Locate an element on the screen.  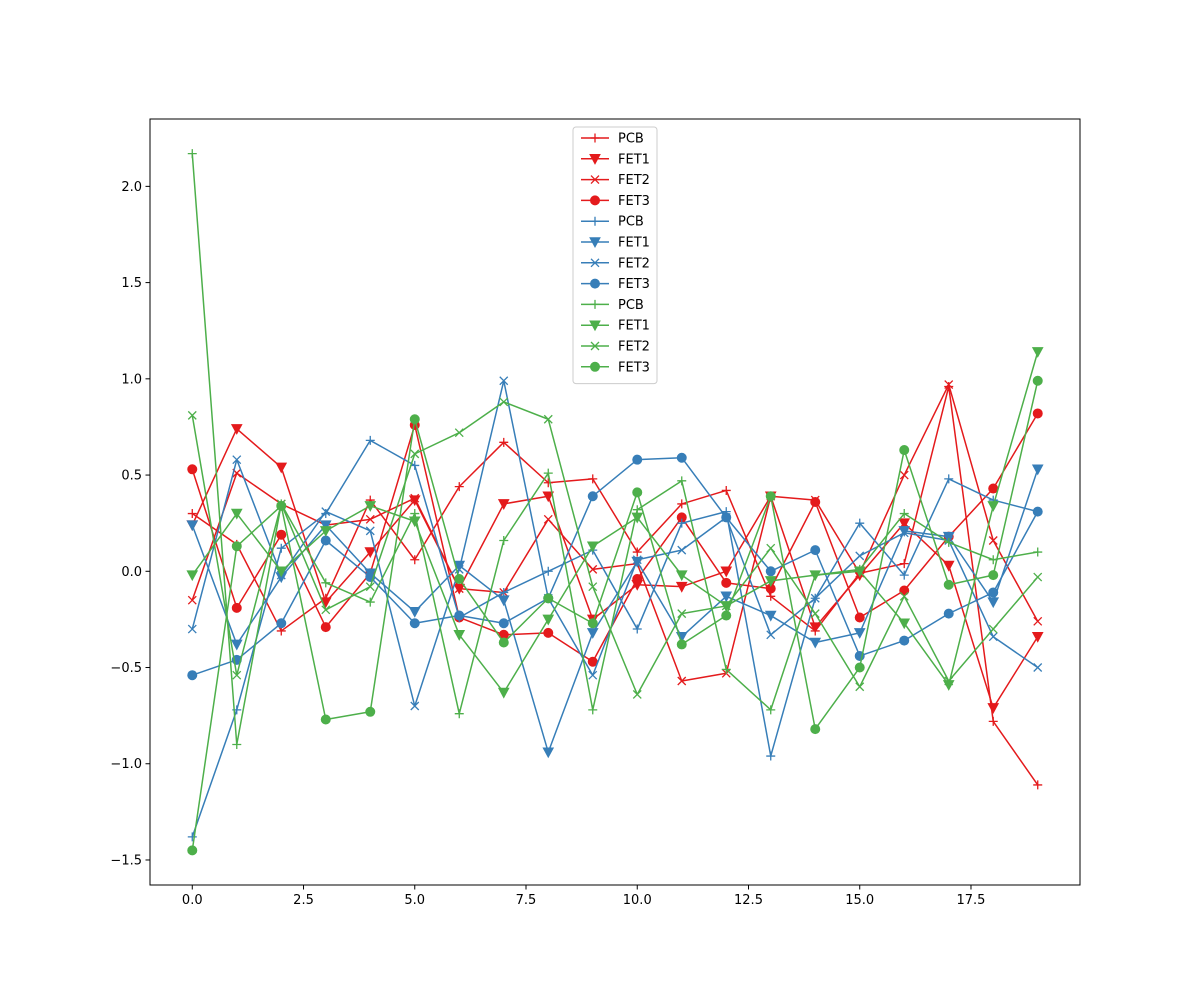
legend-box is located at coordinates (615, 255).